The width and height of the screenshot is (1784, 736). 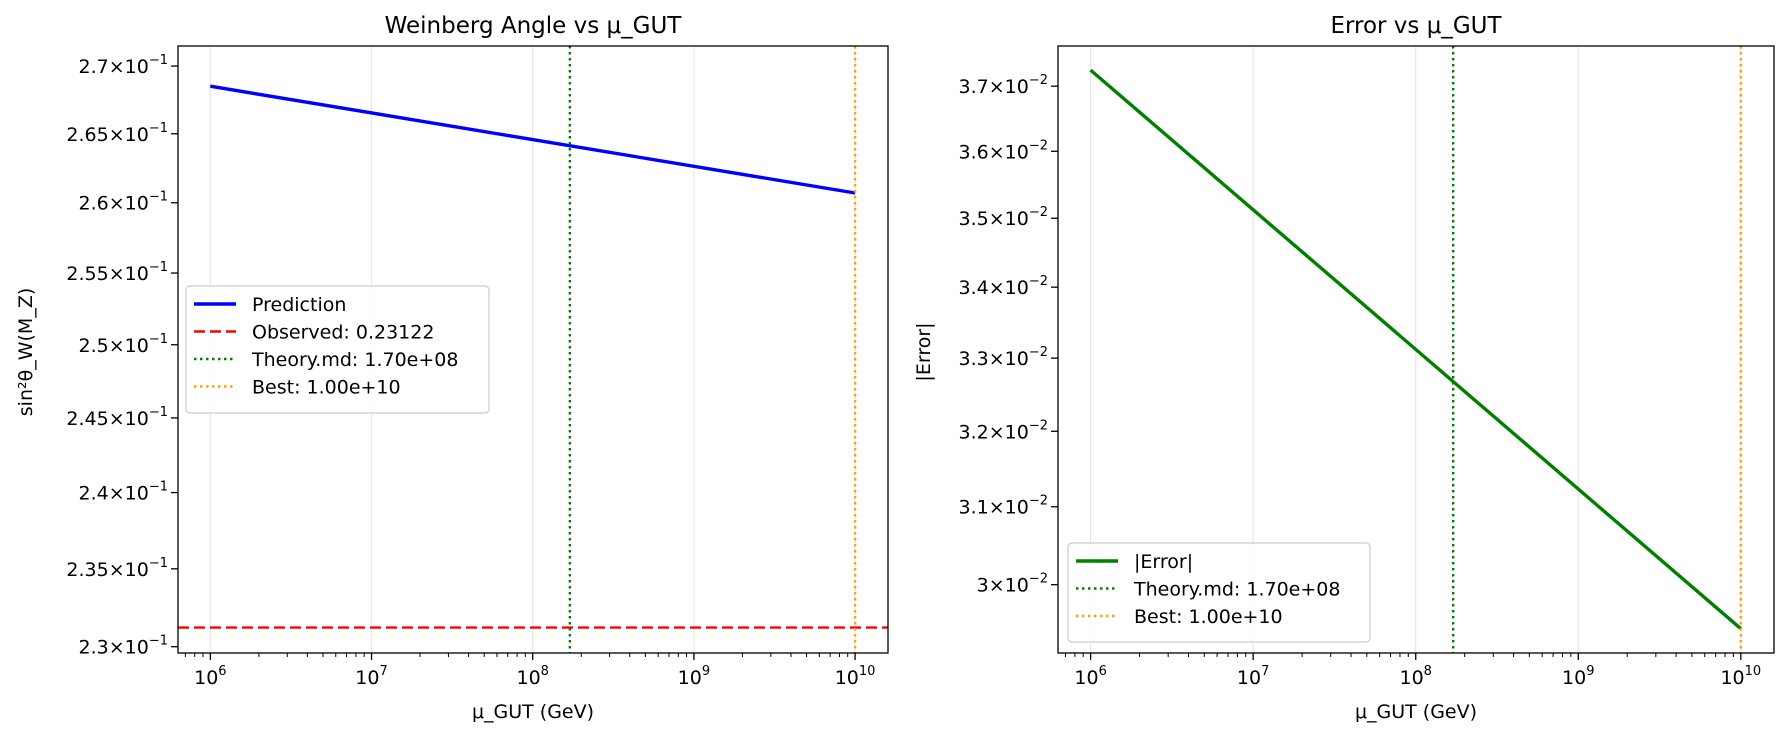 I want to click on right-y-tick-label: 3.2×10⁻², so click(x=1004, y=430).